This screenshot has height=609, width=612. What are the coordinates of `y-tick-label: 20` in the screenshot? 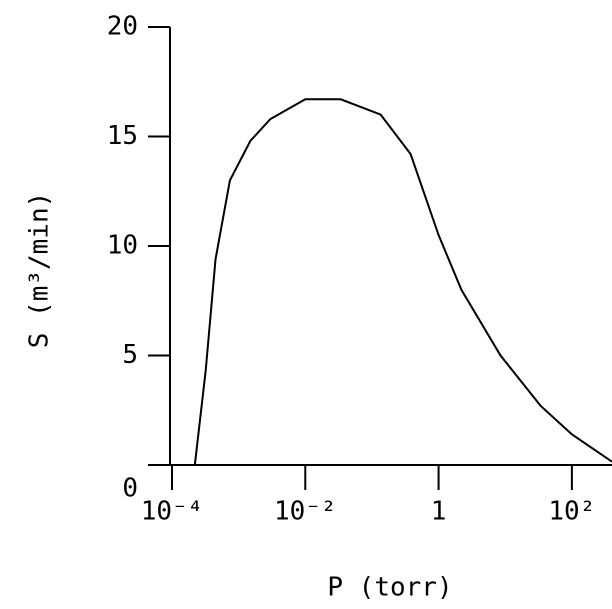 It's located at (122, 27).